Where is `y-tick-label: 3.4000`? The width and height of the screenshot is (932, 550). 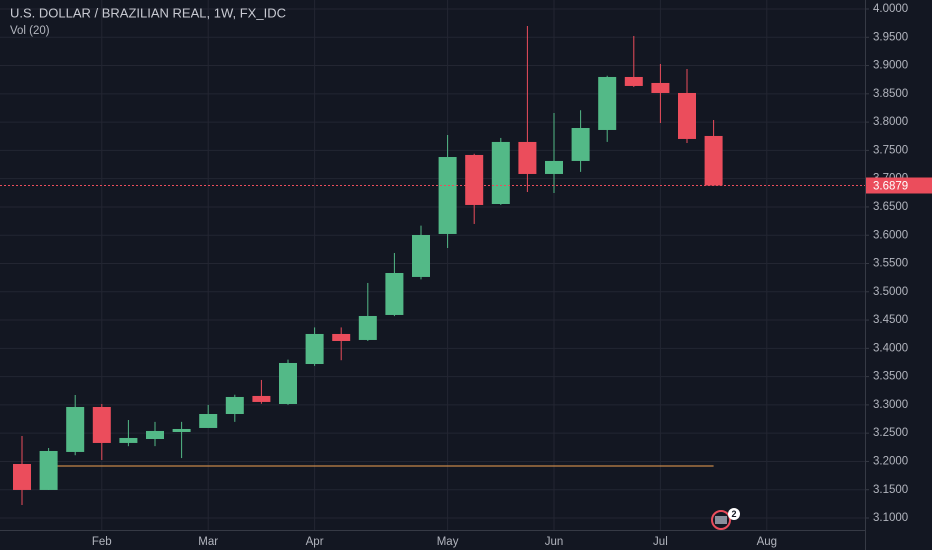 y-tick-label: 3.4000 is located at coordinates (890, 348).